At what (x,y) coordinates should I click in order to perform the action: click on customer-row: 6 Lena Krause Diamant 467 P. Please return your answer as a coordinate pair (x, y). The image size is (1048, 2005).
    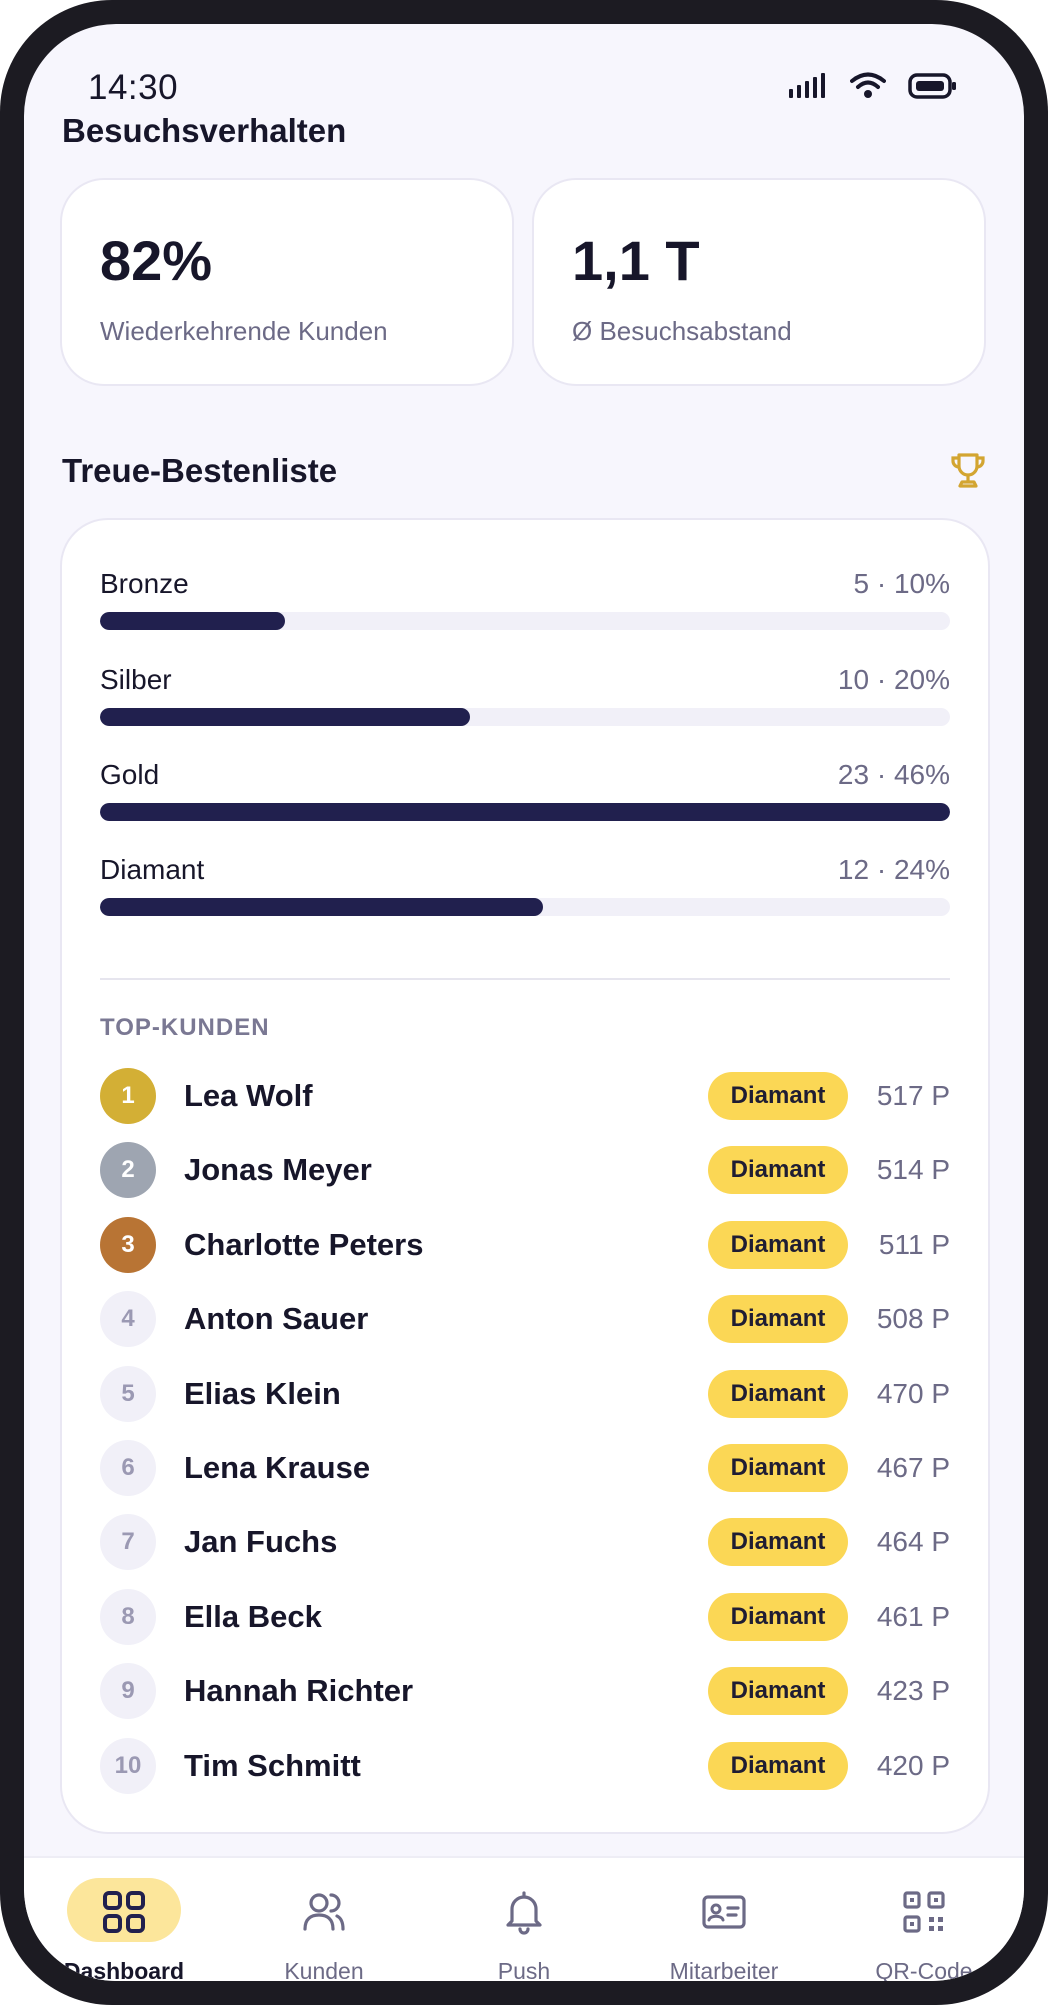
    Looking at the image, I should click on (525, 1468).